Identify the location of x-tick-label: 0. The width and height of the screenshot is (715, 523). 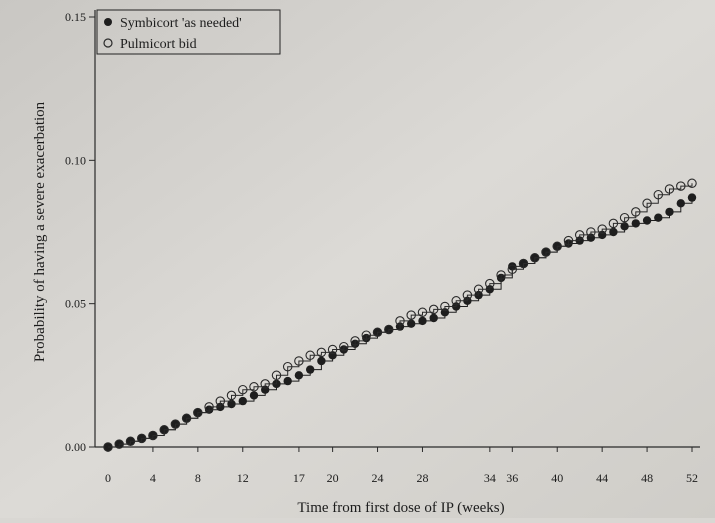
(108, 478).